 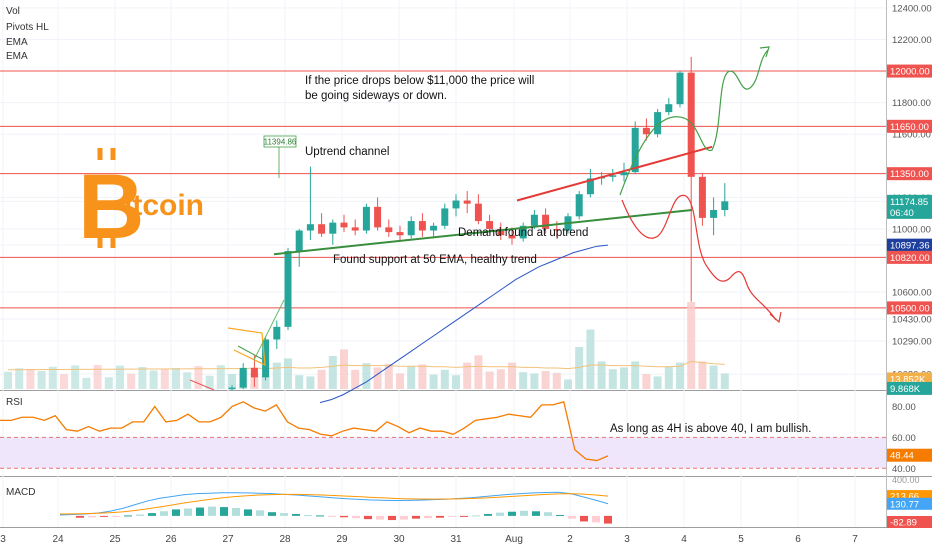 I want to click on x-tick-label: 30, so click(x=399, y=539).